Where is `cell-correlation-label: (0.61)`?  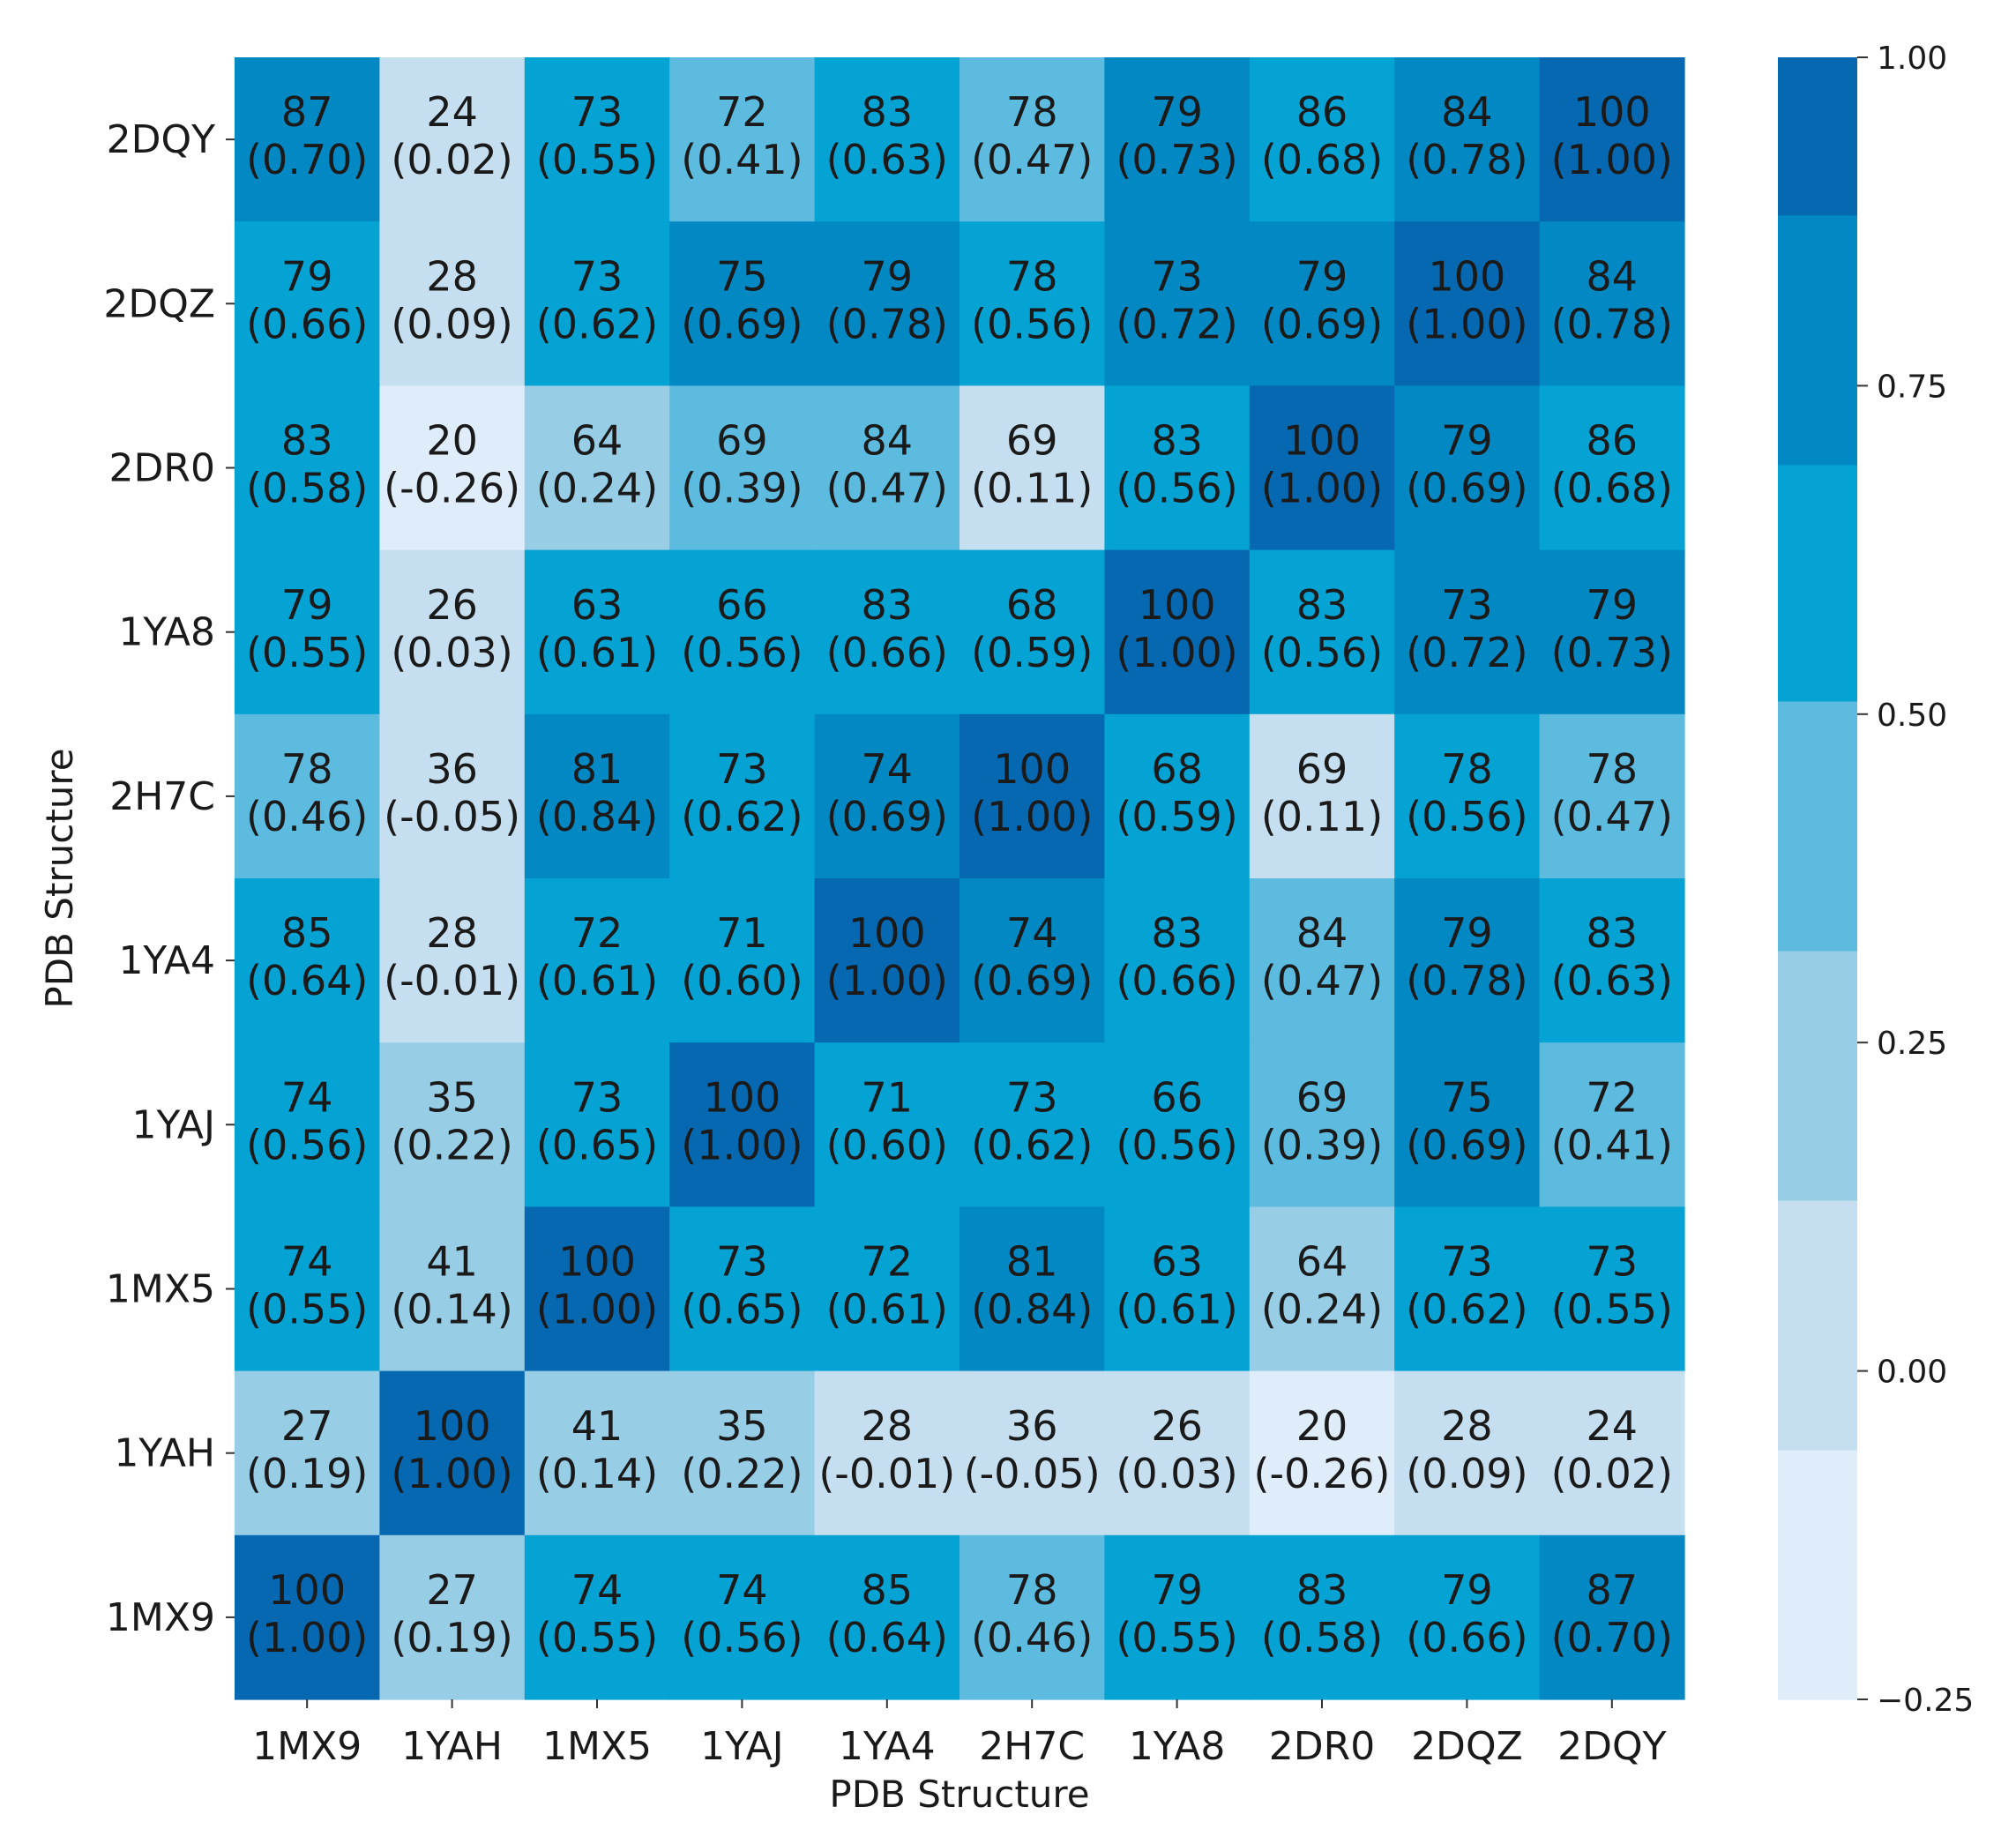
cell-correlation-label: (0.61) is located at coordinates (1176, 1309).